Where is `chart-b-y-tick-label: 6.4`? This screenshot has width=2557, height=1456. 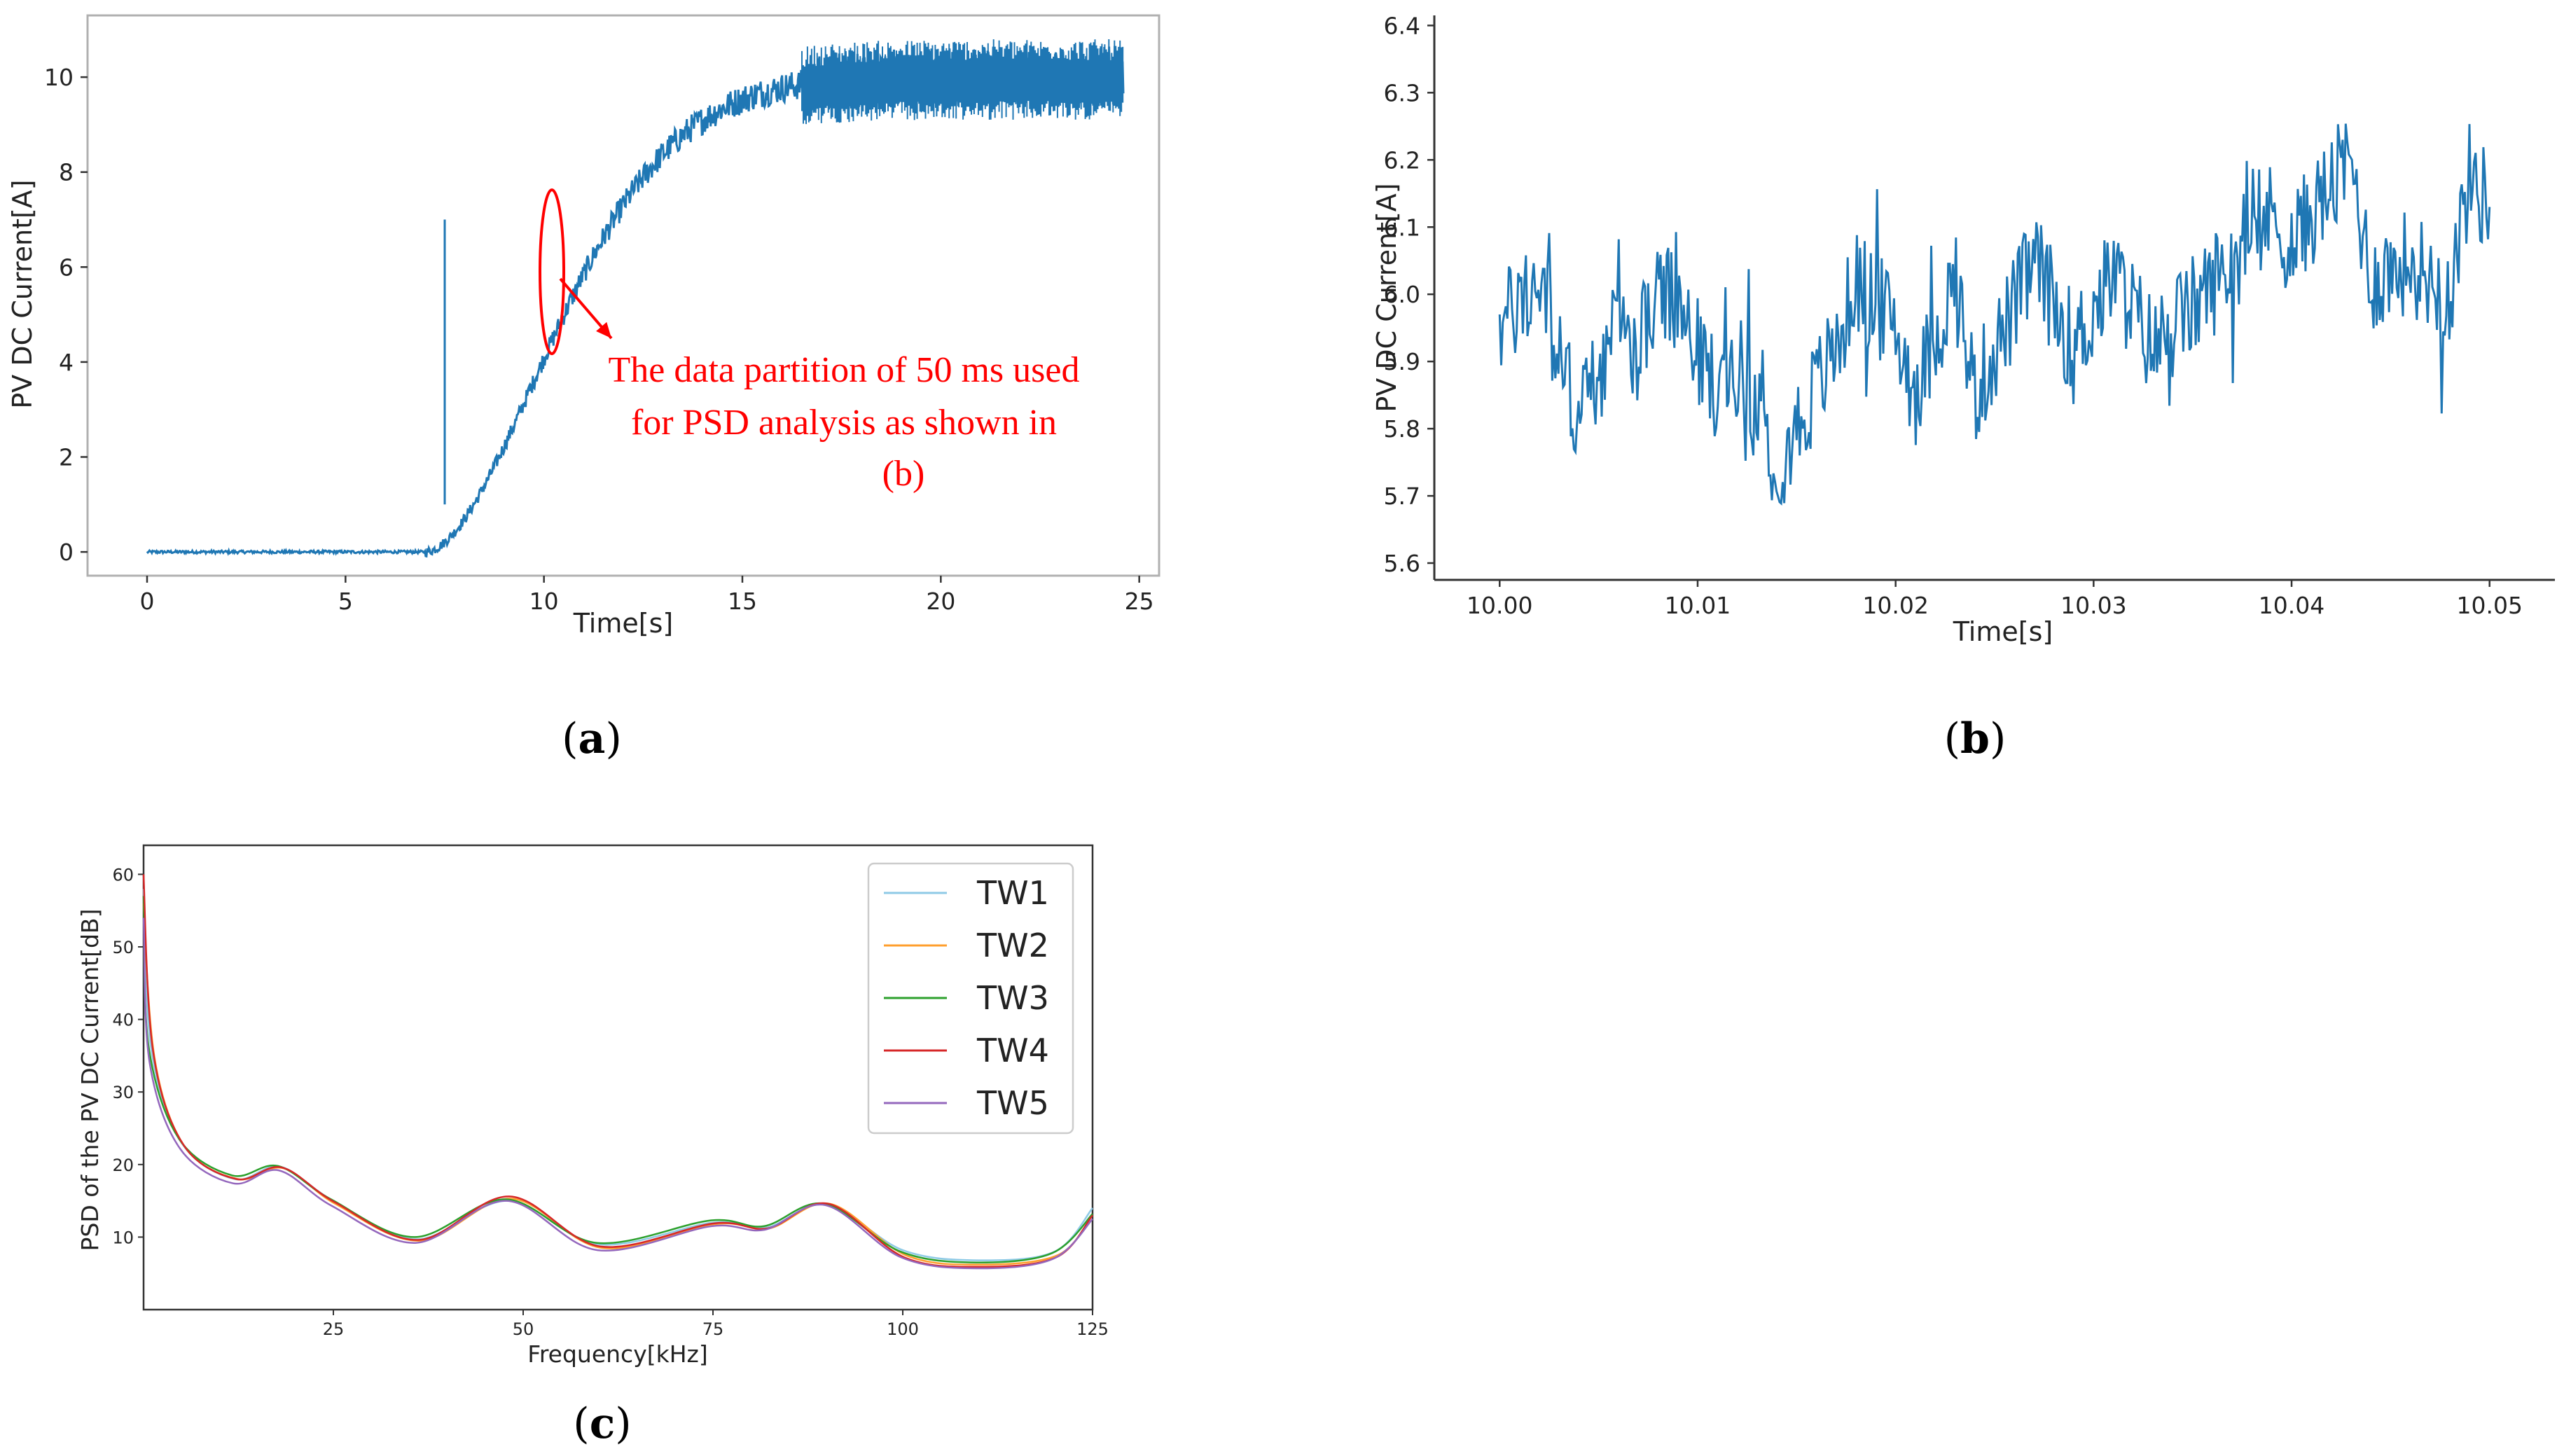 chart-b-y-tick-label: 6.4 is located at coordinates (1402, 26).